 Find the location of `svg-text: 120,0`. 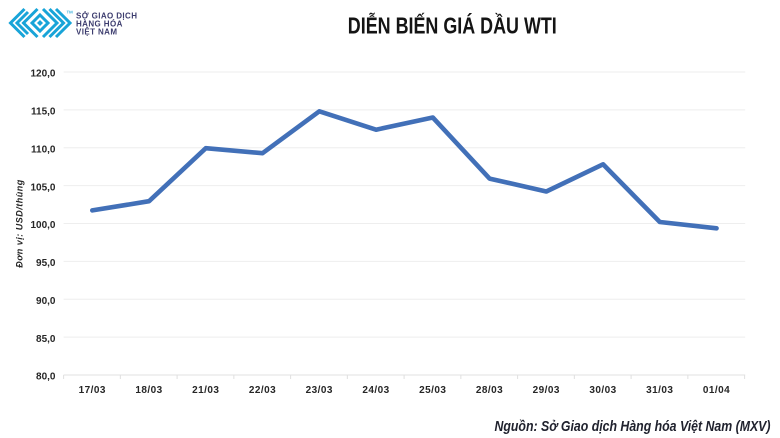

svg-text: 120,0 is located at coordinates (42, 74).